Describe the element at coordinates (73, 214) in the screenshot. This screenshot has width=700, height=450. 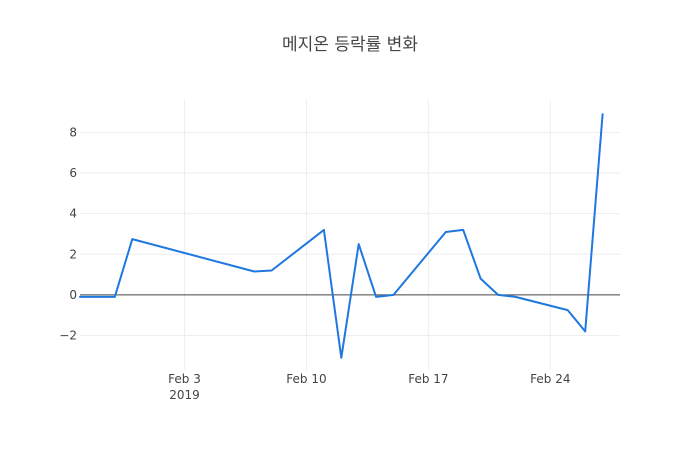
I see `y-tick-label: 4` at that location.